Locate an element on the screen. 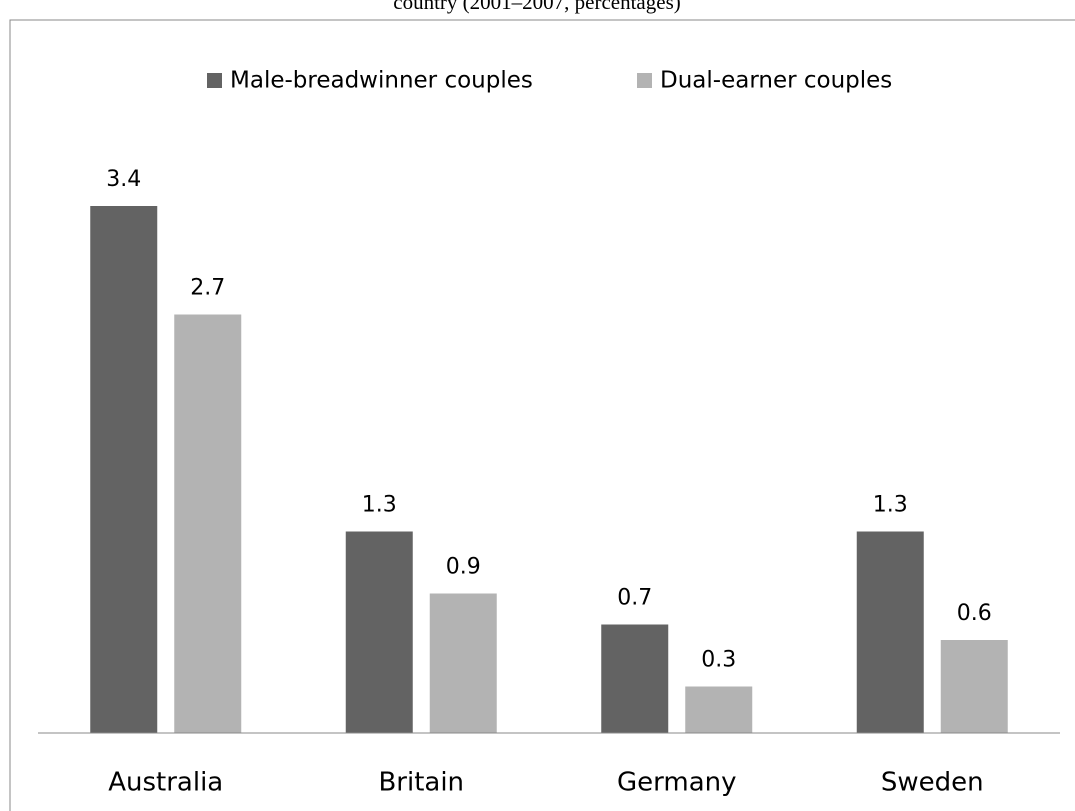 This screenshot has width=1075, height=811. value-label: 0.3 is located at coordinates (718, 660).